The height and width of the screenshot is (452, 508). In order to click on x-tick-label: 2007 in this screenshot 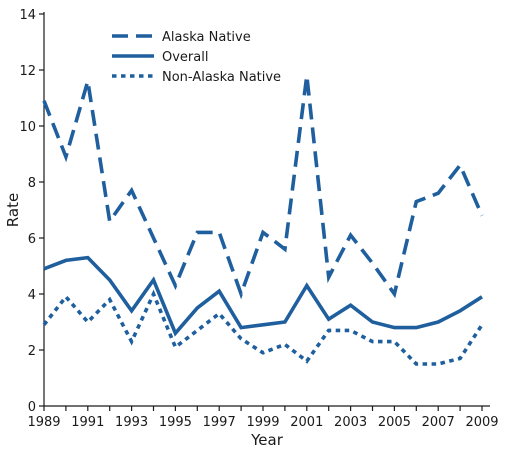, I will do `click(438, 422)`.